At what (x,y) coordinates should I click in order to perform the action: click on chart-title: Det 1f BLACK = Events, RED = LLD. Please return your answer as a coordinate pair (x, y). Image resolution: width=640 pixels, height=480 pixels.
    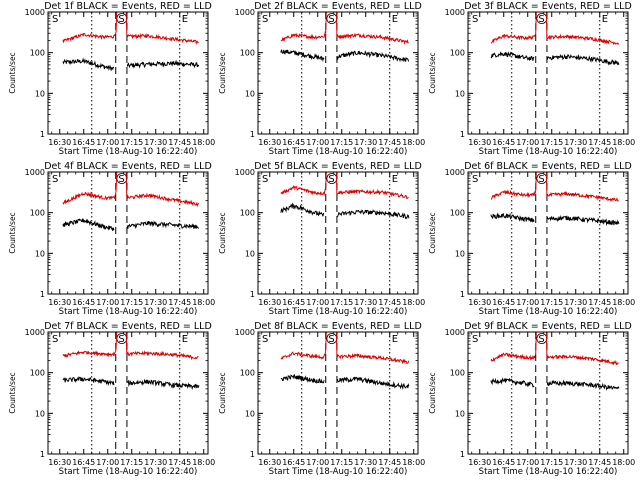
    Looking at the image, I should click on (128, 6).